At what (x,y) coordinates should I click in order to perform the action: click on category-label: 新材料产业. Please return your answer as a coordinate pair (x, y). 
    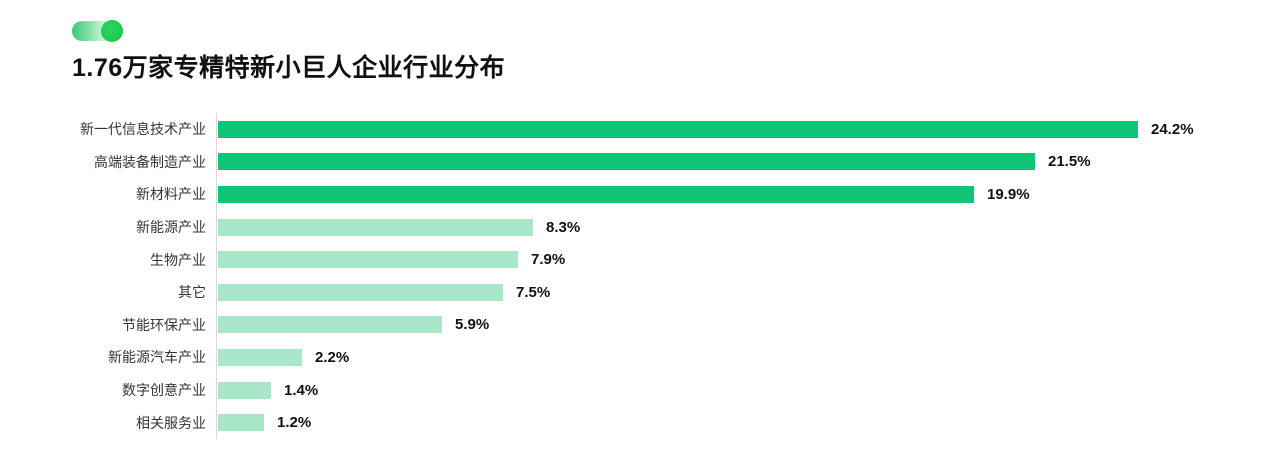
    Looking at the image, I should click on (171, 194).